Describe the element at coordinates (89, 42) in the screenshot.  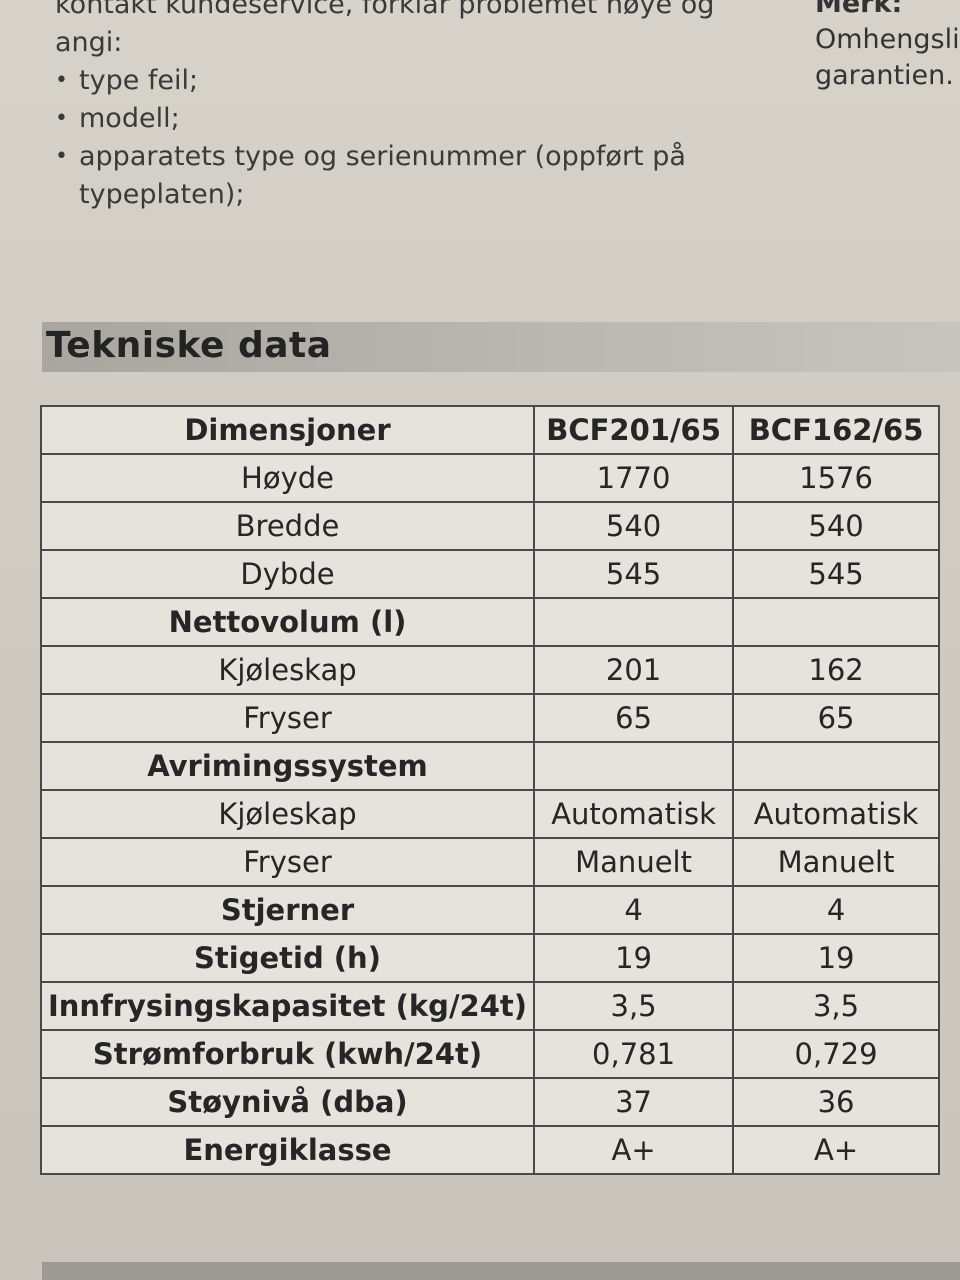
I see `instruction-line: angi:` at that location.